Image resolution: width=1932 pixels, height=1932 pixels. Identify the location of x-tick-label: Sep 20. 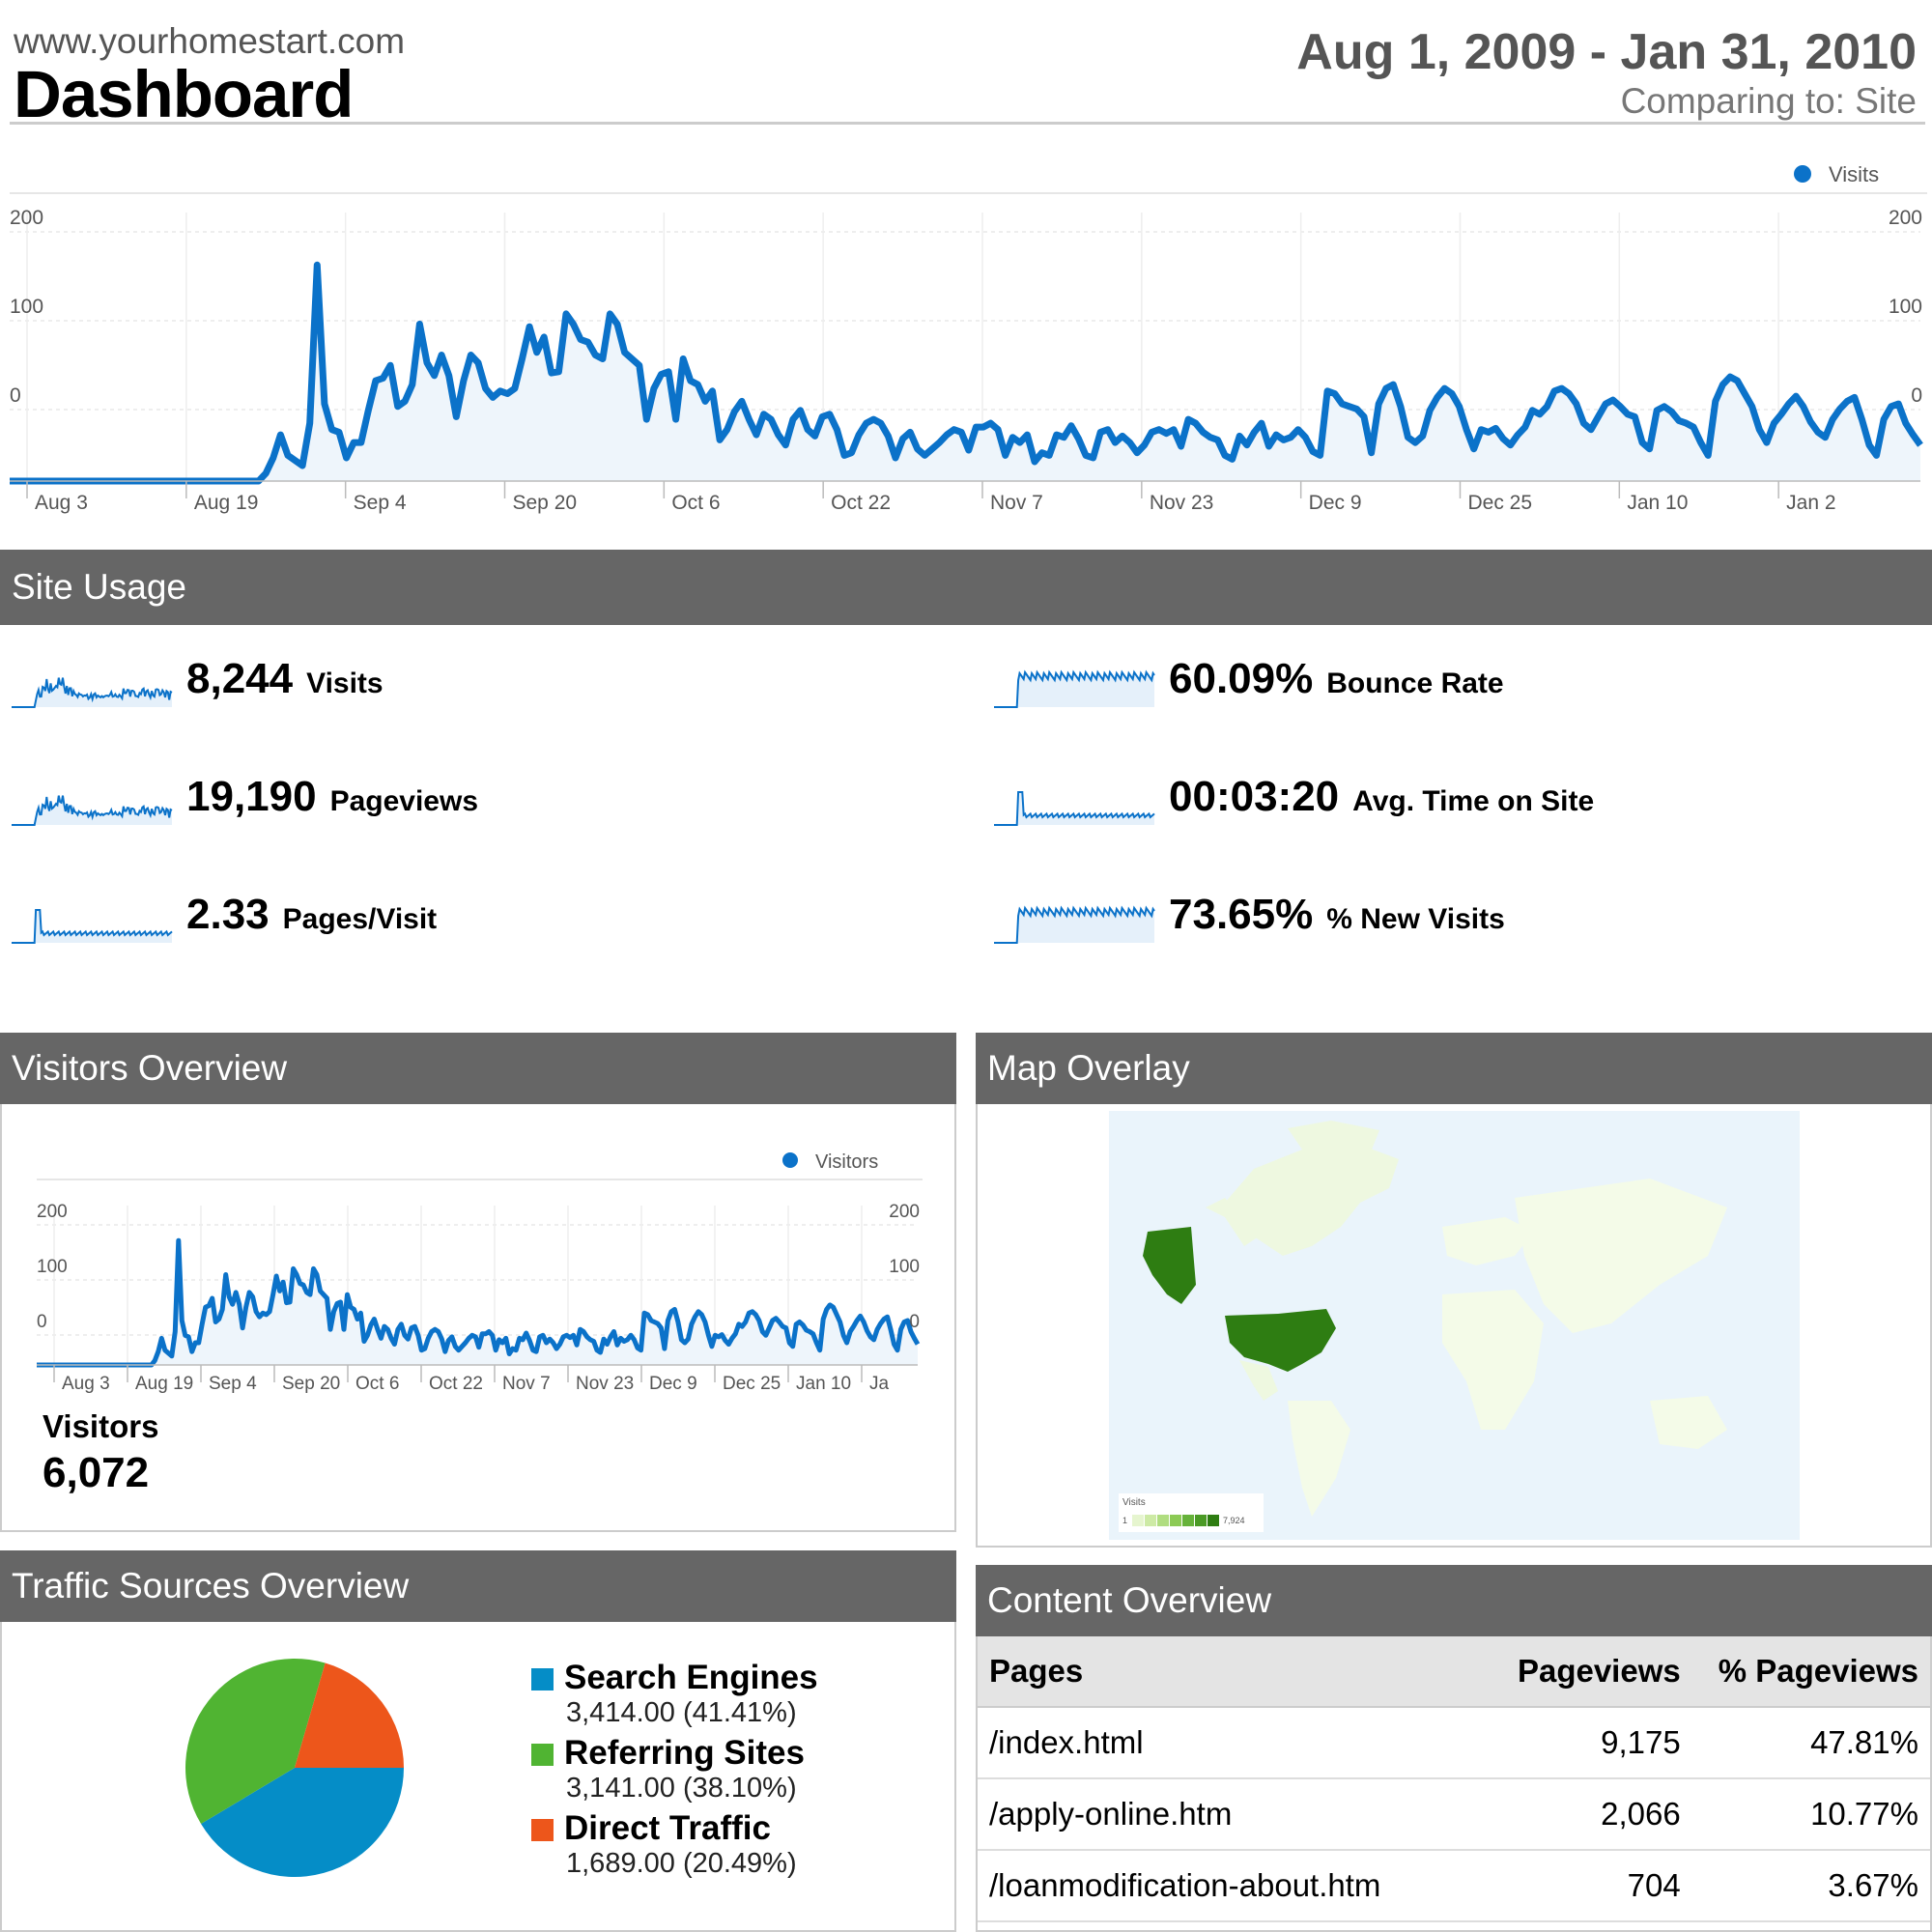
(545, 503).